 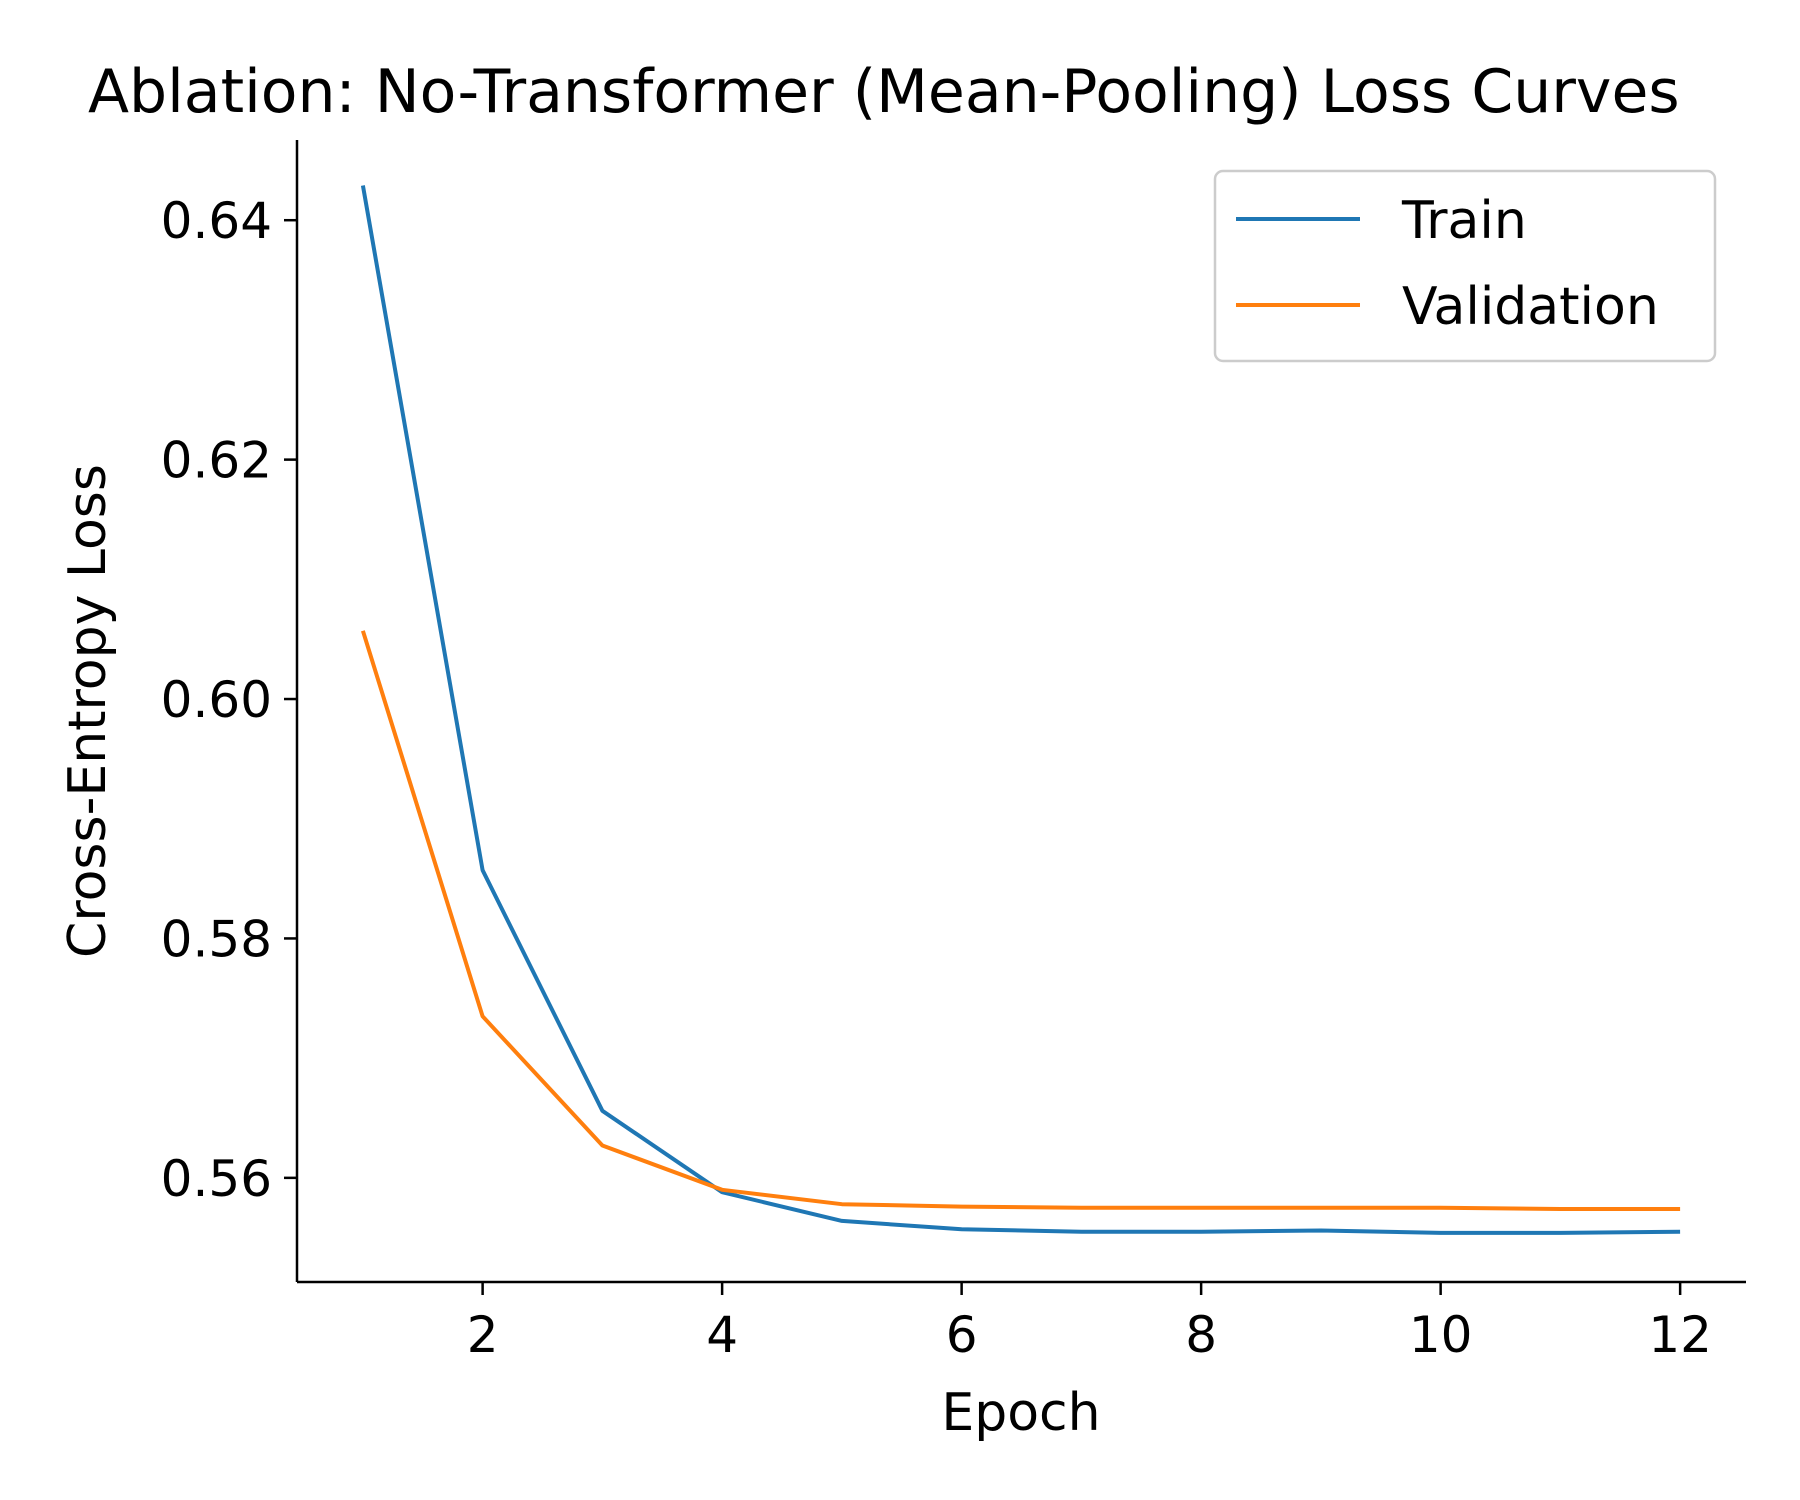 What do you see at coordinates (216, 461) in the screenshot?
I see `y-tick-label: 0.62` at bounding box center [216, 461].